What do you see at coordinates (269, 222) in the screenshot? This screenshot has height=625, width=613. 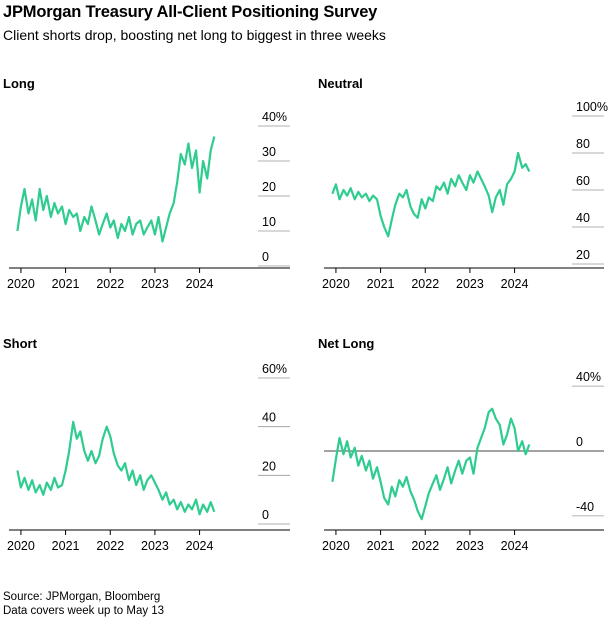 I see `y-tick-label: 10` at bounding box center [269, 222].